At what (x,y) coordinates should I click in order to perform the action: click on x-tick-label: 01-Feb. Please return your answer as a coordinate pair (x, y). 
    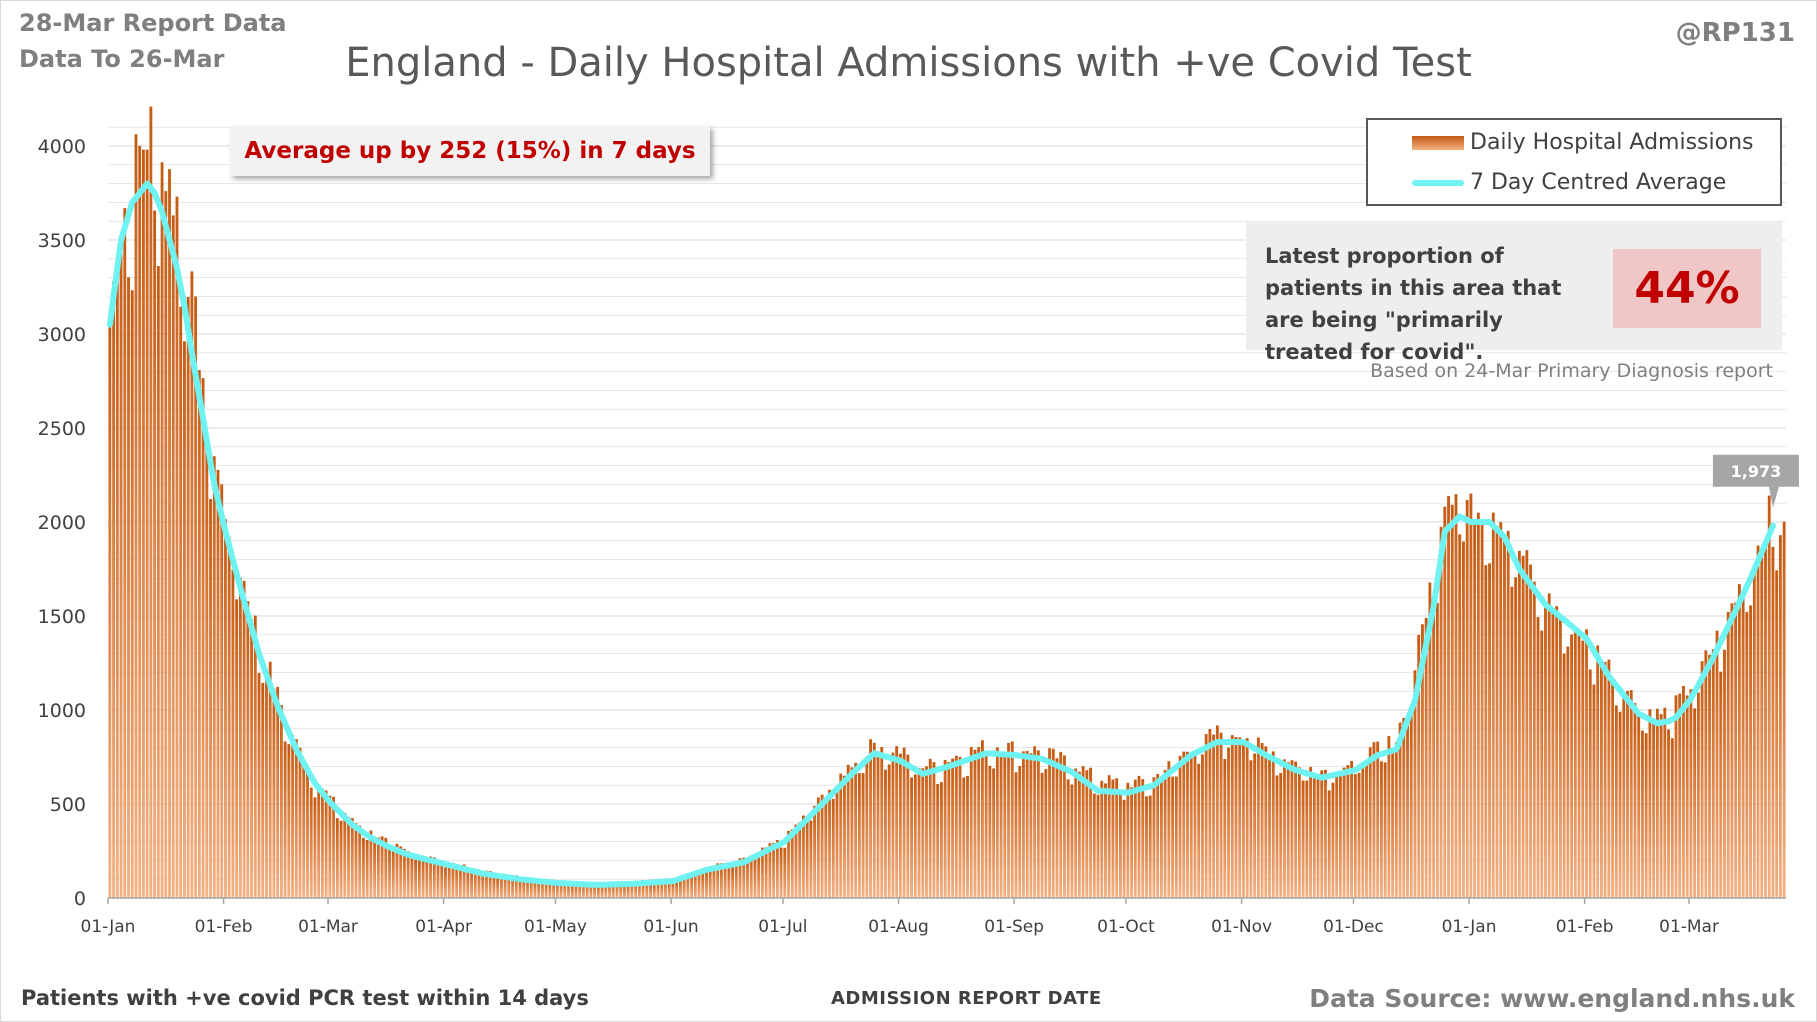
    Looking at the image, I should click on (1585, 927).